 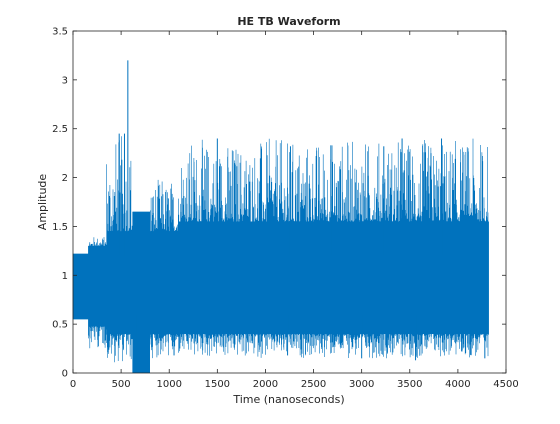 I want to click on y-tick-label-5: 2.5, so click(x=60, y=129).